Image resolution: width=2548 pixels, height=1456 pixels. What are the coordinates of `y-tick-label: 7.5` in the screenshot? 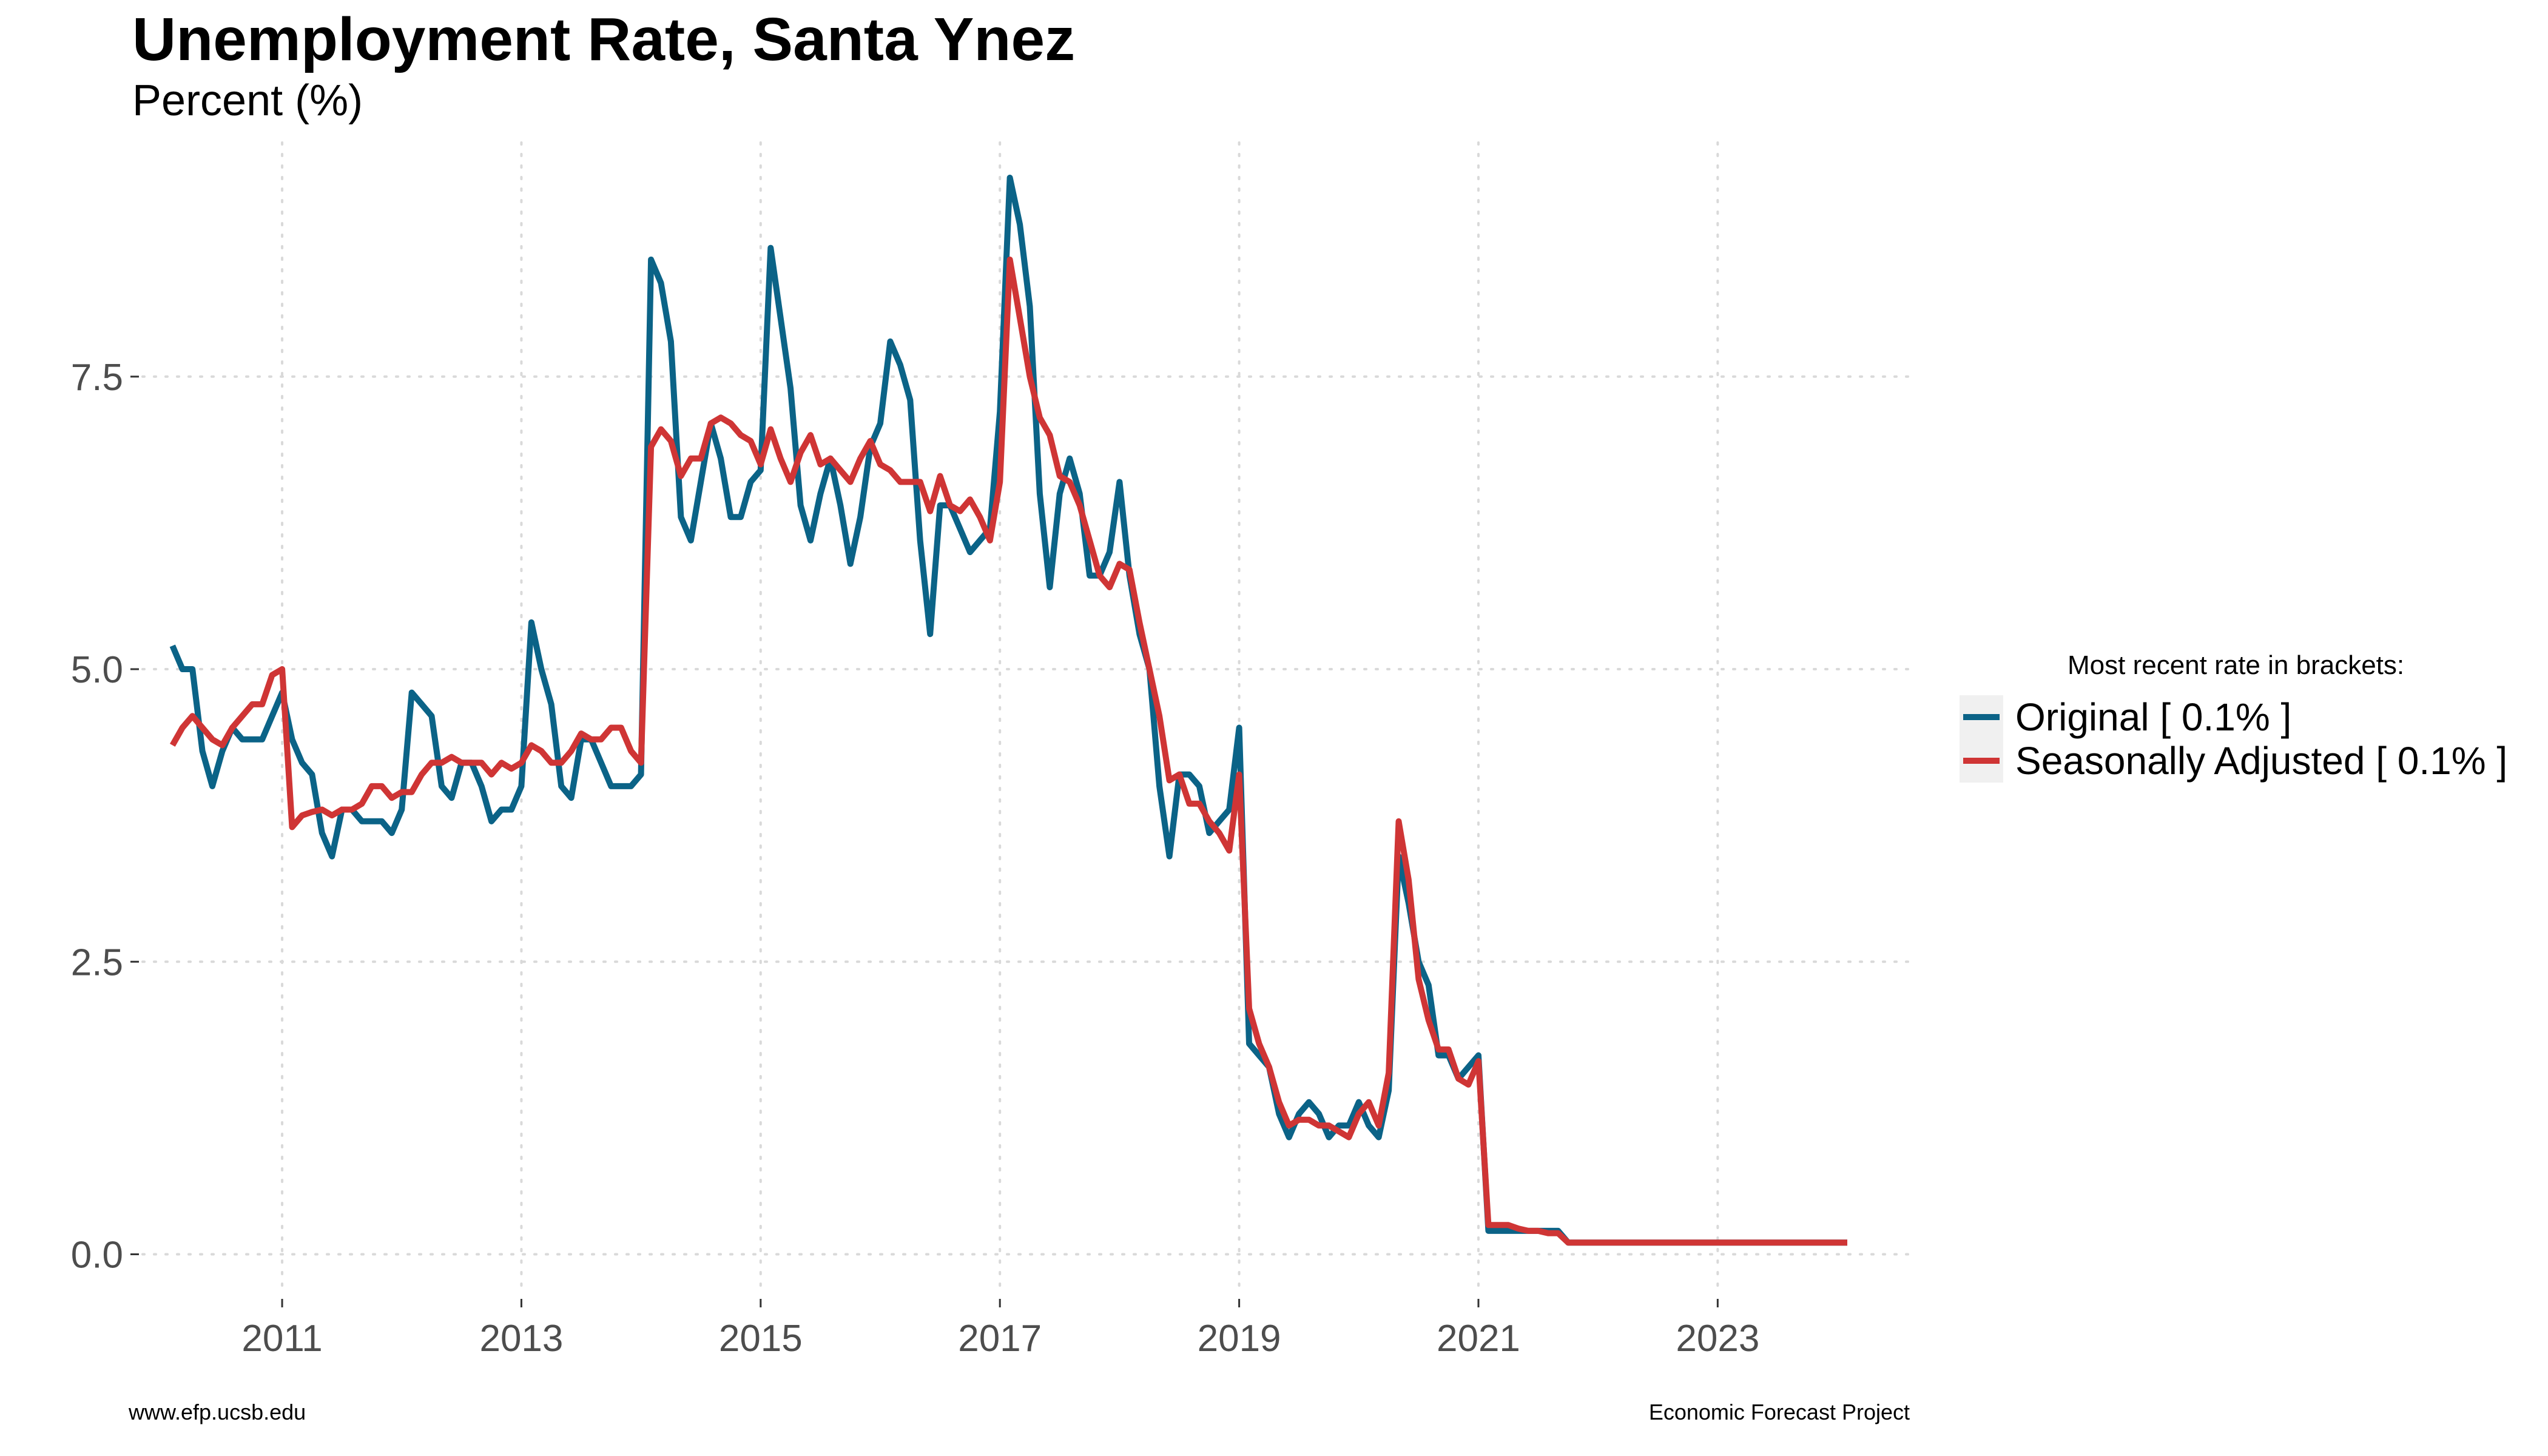 It's located at (97, 378).